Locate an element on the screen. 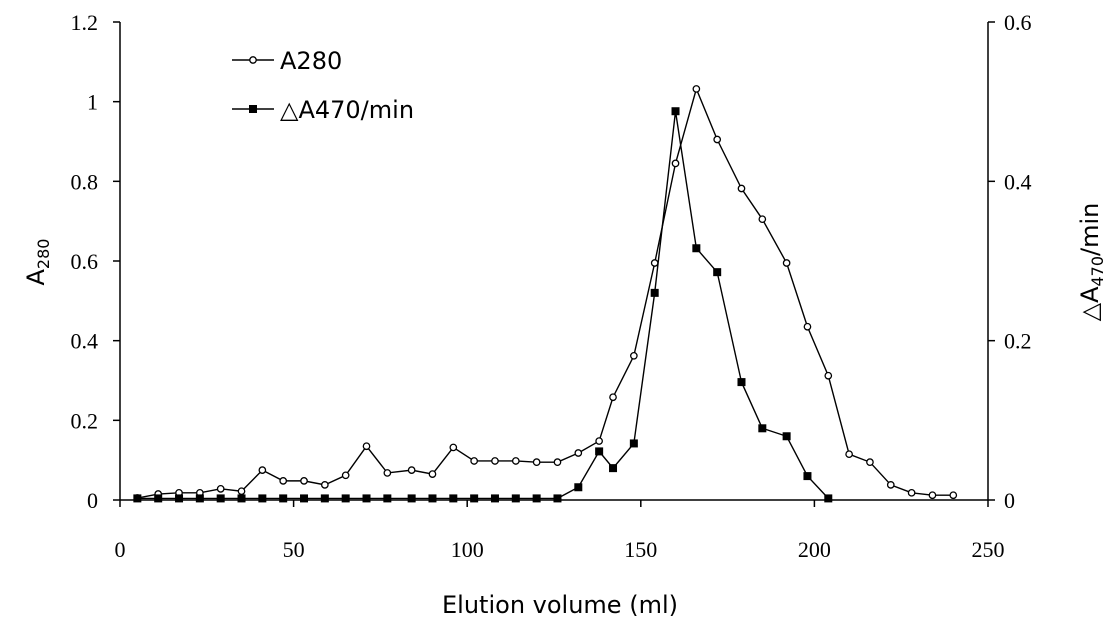 This screenshot has height=618, width=1107. x-tick-label: 100 is located at coordinates (467, 549).